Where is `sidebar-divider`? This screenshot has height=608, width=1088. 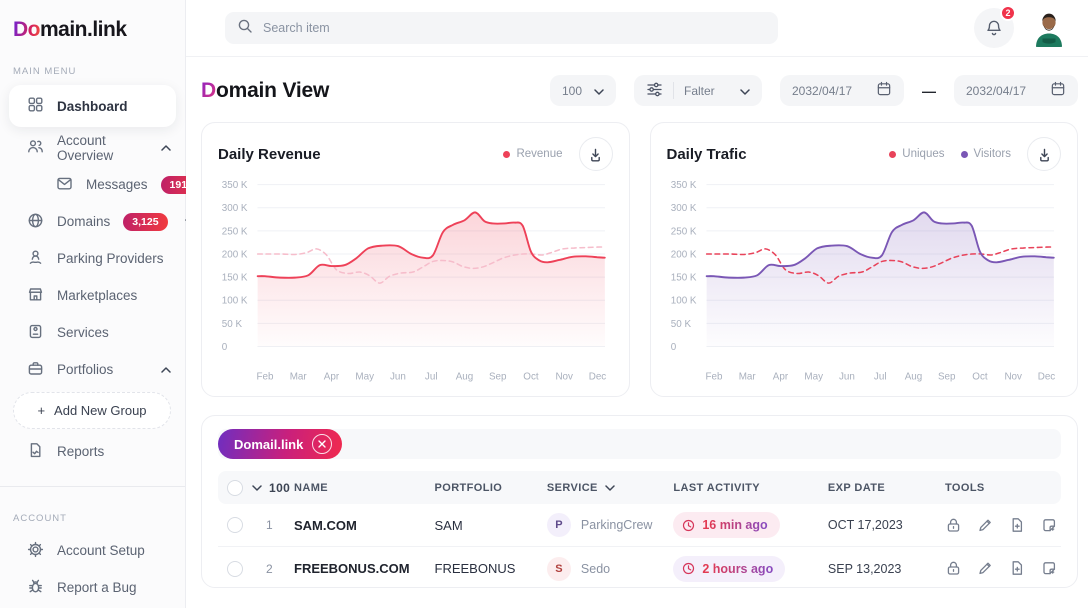 sidebar-divider is located at coordinates (92, 486).